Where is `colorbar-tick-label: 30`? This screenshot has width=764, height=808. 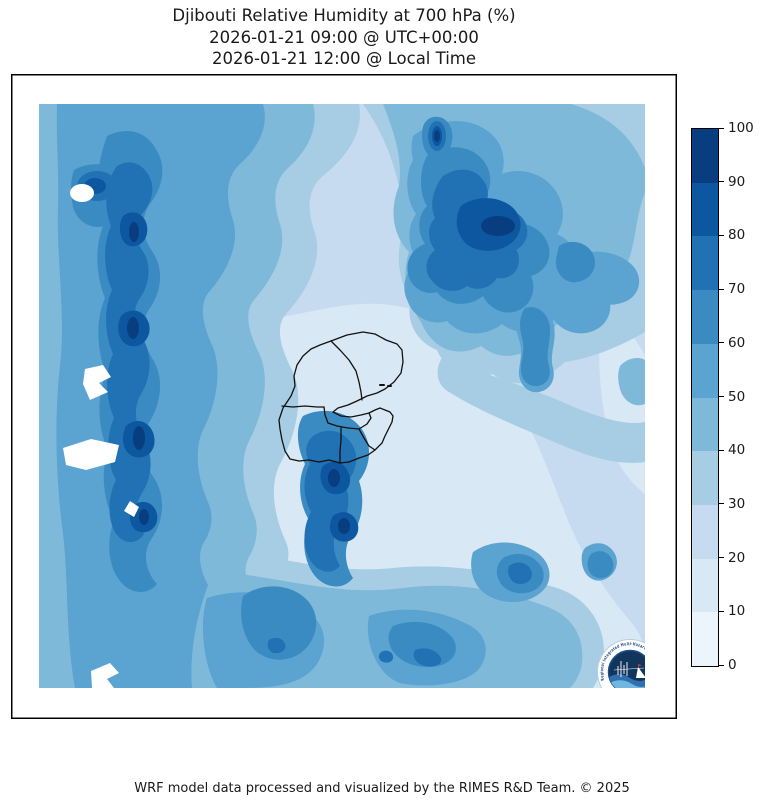
colorbar-tick-label: 30 is located at coordinates (737, 503).